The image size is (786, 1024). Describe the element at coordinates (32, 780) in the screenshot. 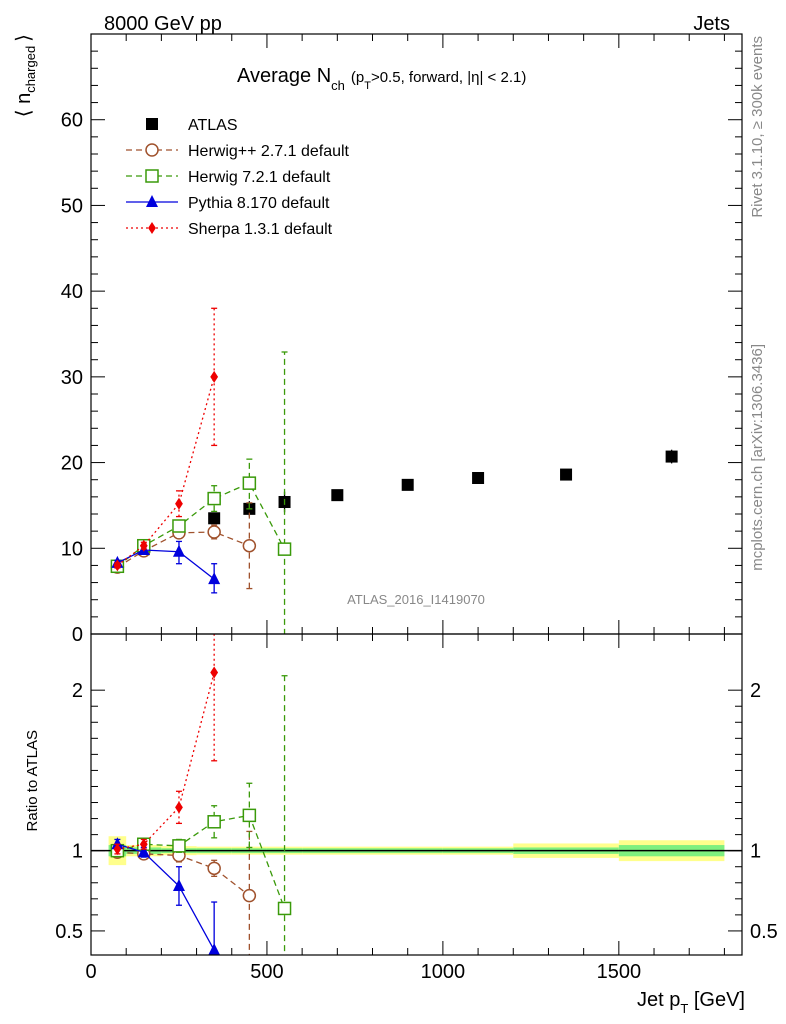

I see `ratio-y-axis-label: Ratio to ATLAS` at that location.